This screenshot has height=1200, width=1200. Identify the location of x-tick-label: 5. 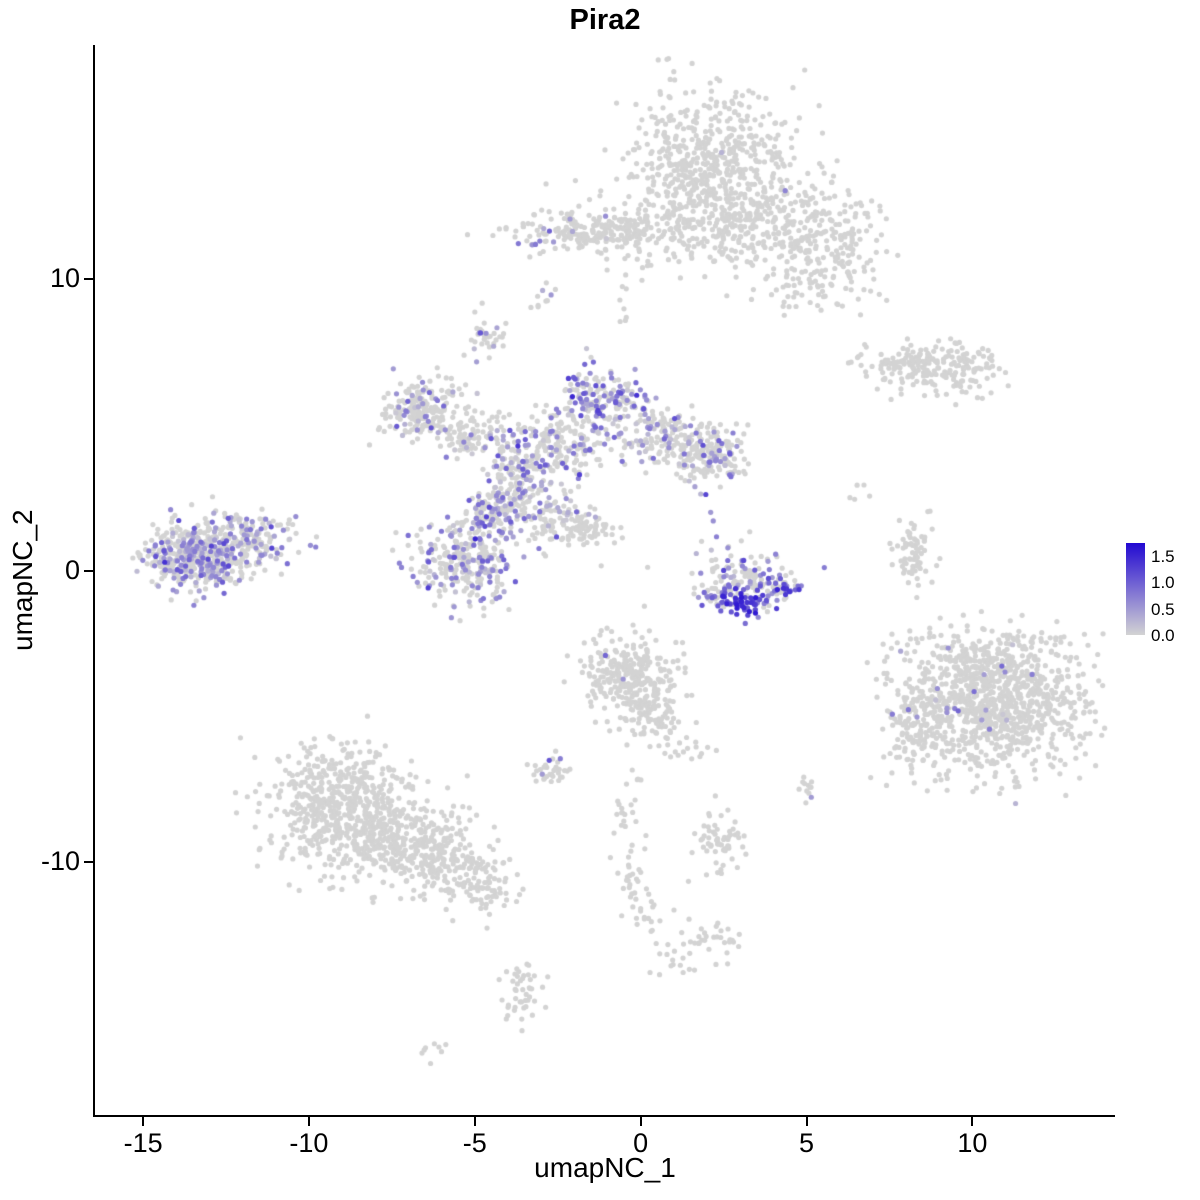
(806, 1143).